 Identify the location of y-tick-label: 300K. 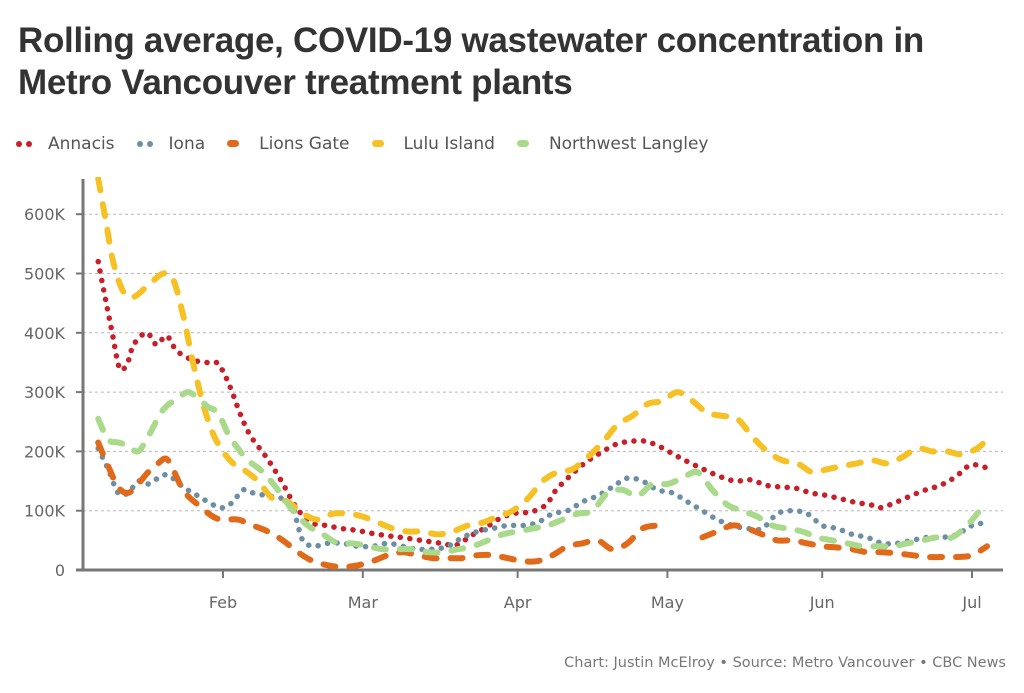
(45, 392).